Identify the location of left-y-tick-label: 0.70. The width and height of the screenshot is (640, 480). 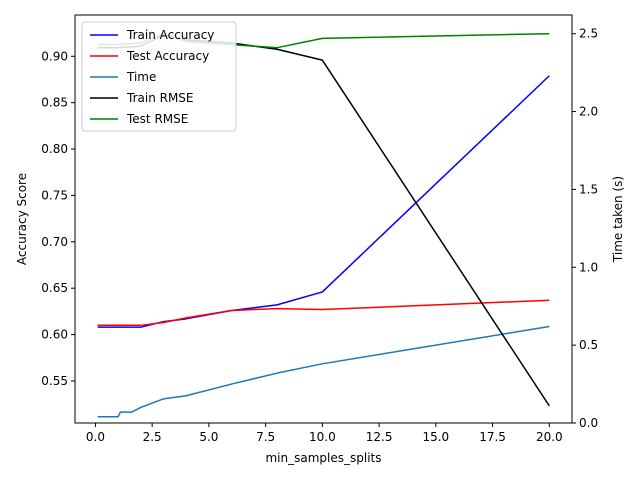
(54, 242).